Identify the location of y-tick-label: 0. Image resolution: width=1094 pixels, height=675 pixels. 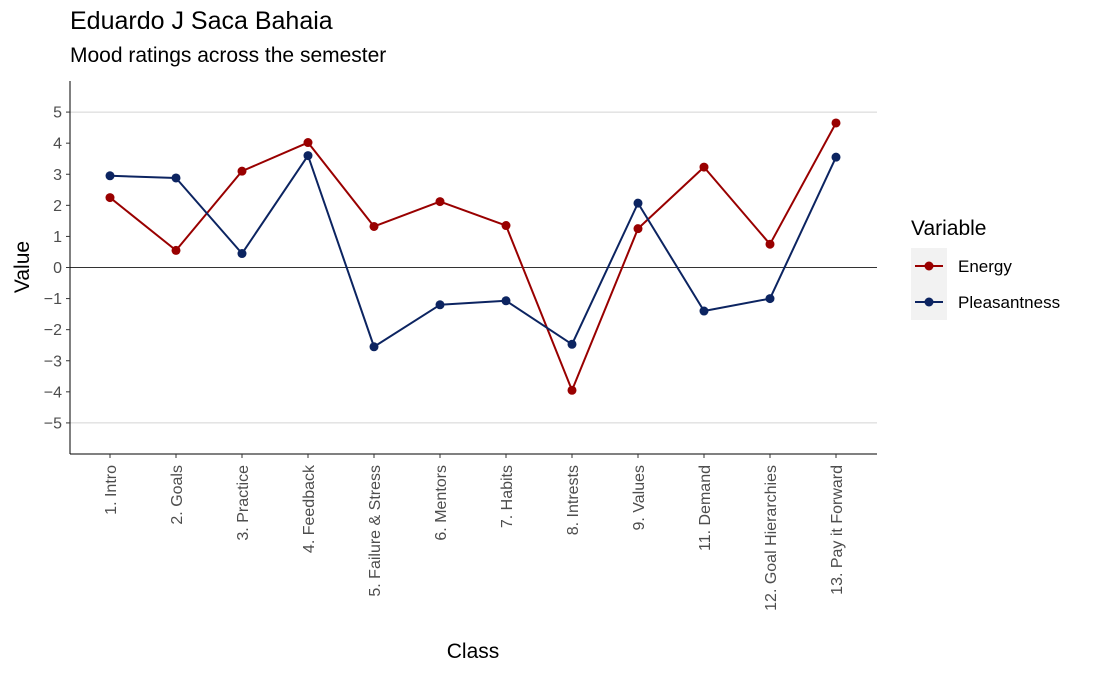
(57, 268).